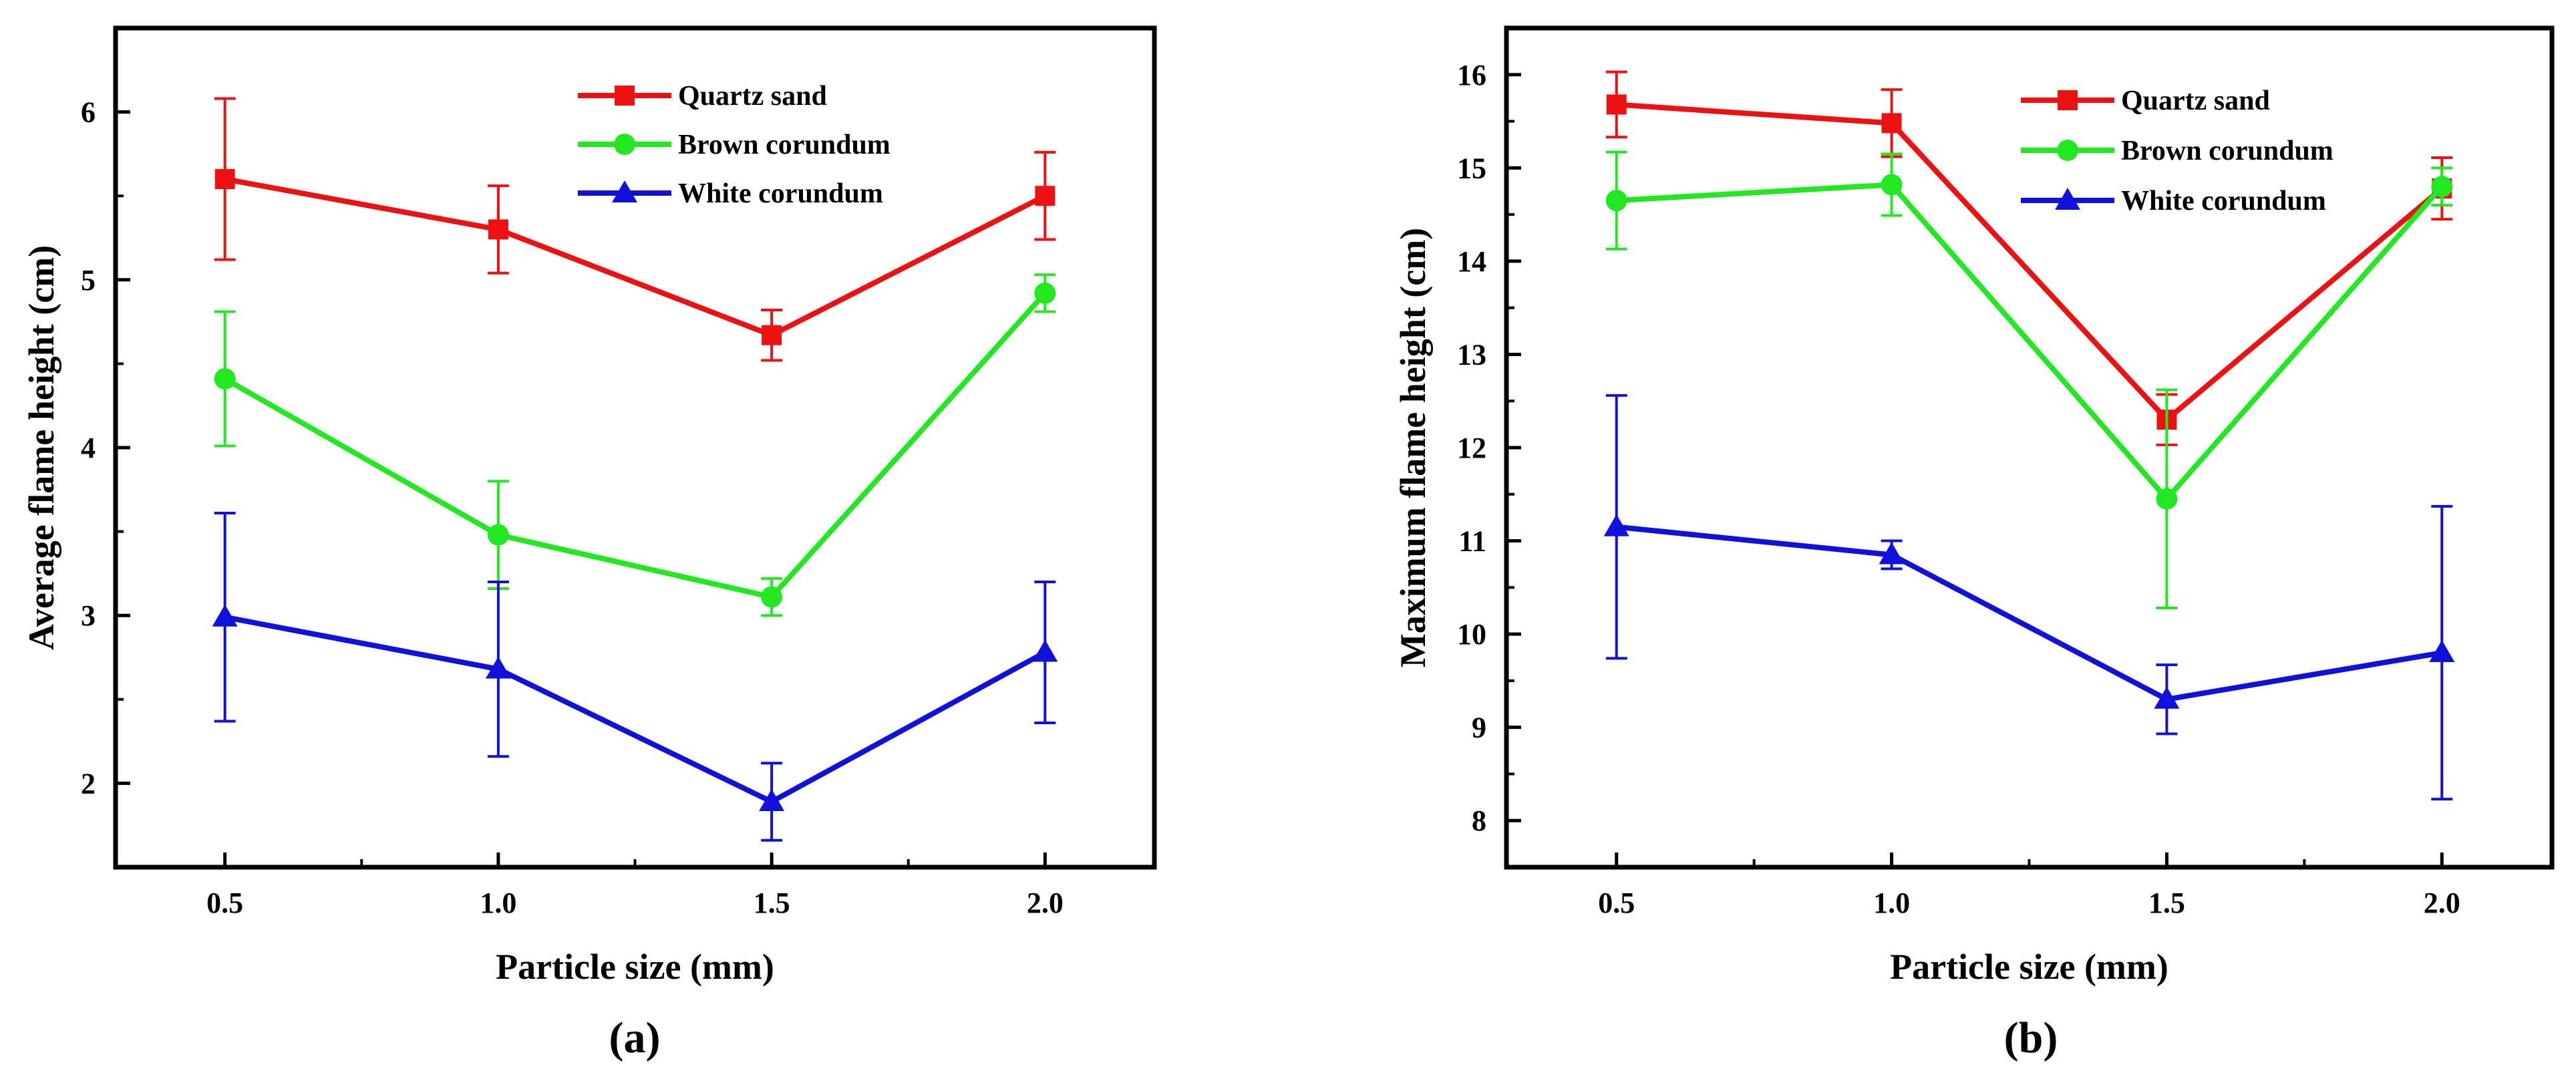  Describe the element at coordinates (1471, 168) in the screenshot. I see `y-tick-label: 15` at that location.